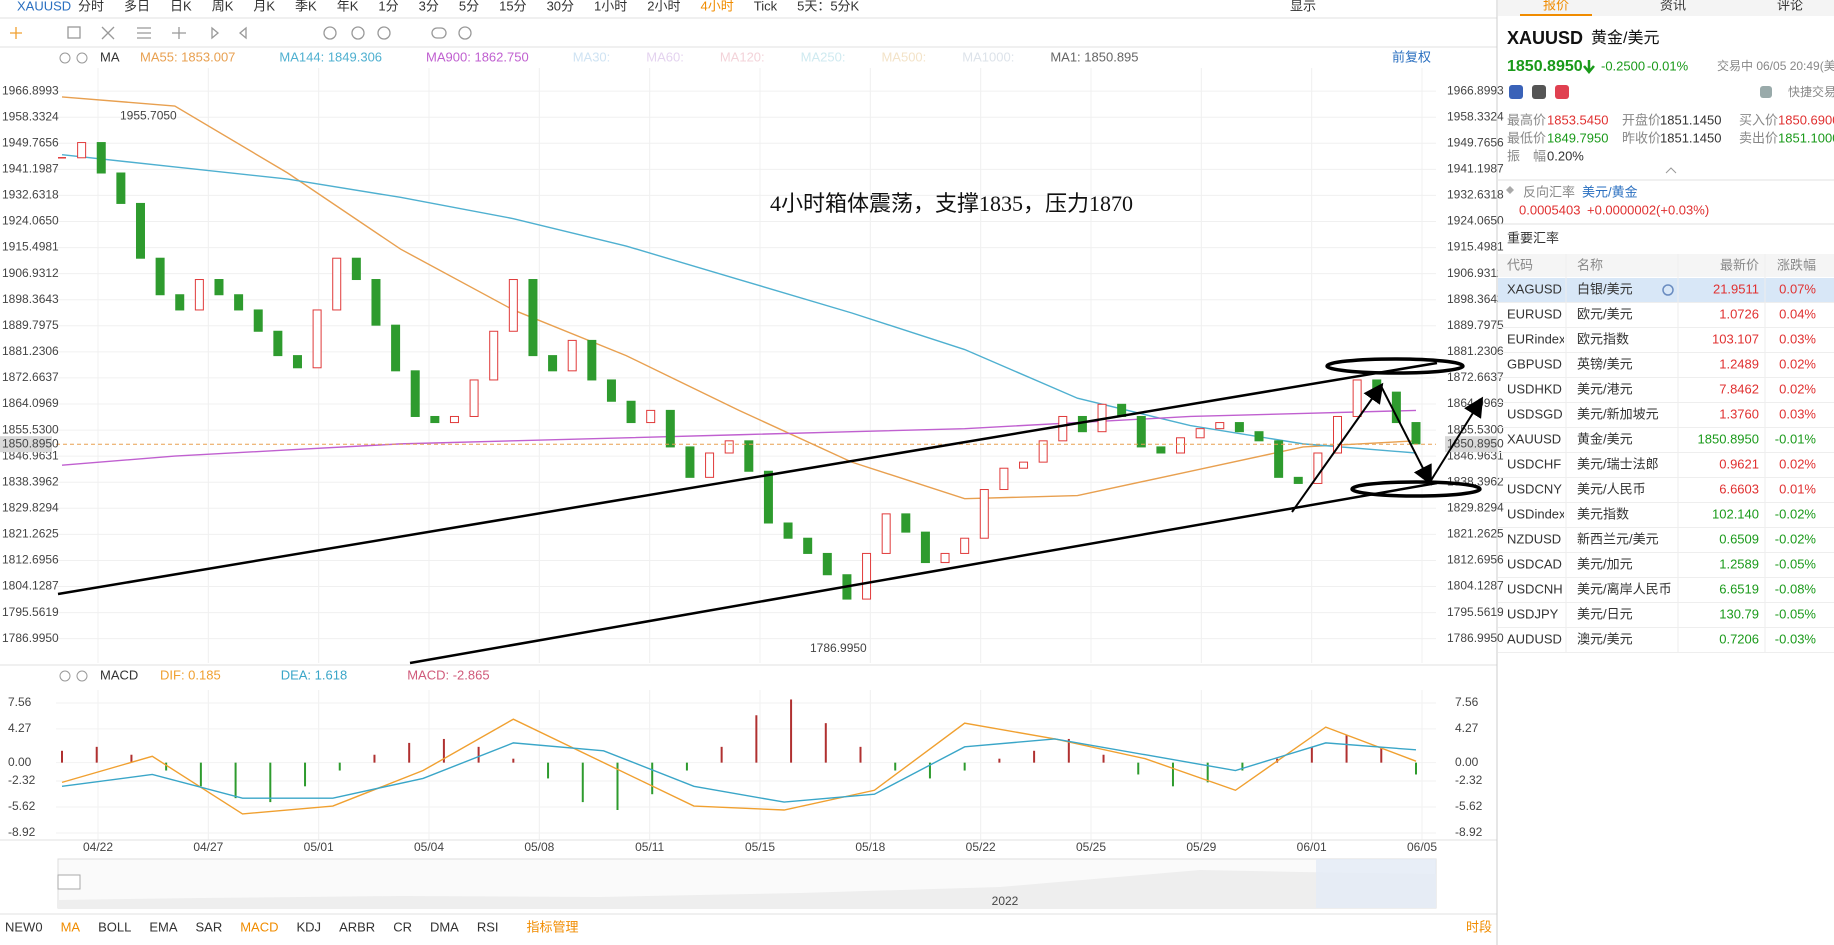 The image size is (1834, 945). Describe the element at coordinates (988, 56) in the screenshot. I see `legend-item: MA1000:` at that location.